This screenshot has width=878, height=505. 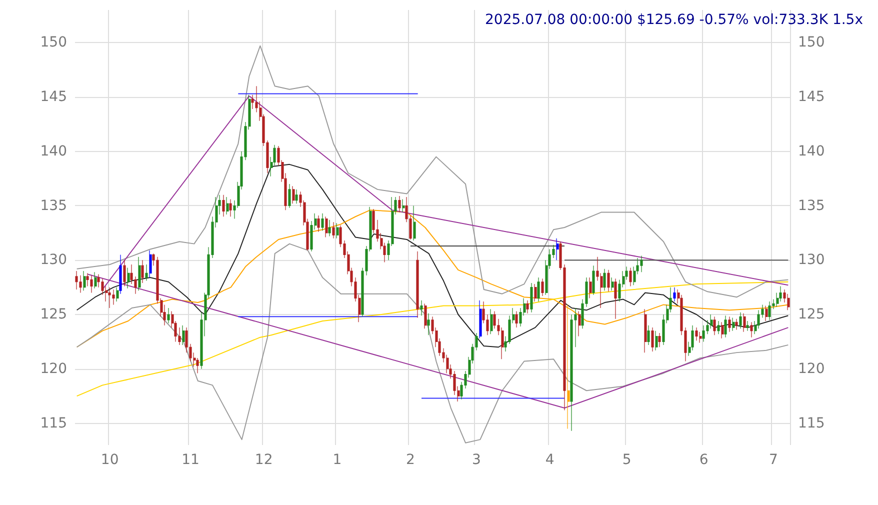 I want to click on y2-tick-label: 115, so click(x=811, y=423).